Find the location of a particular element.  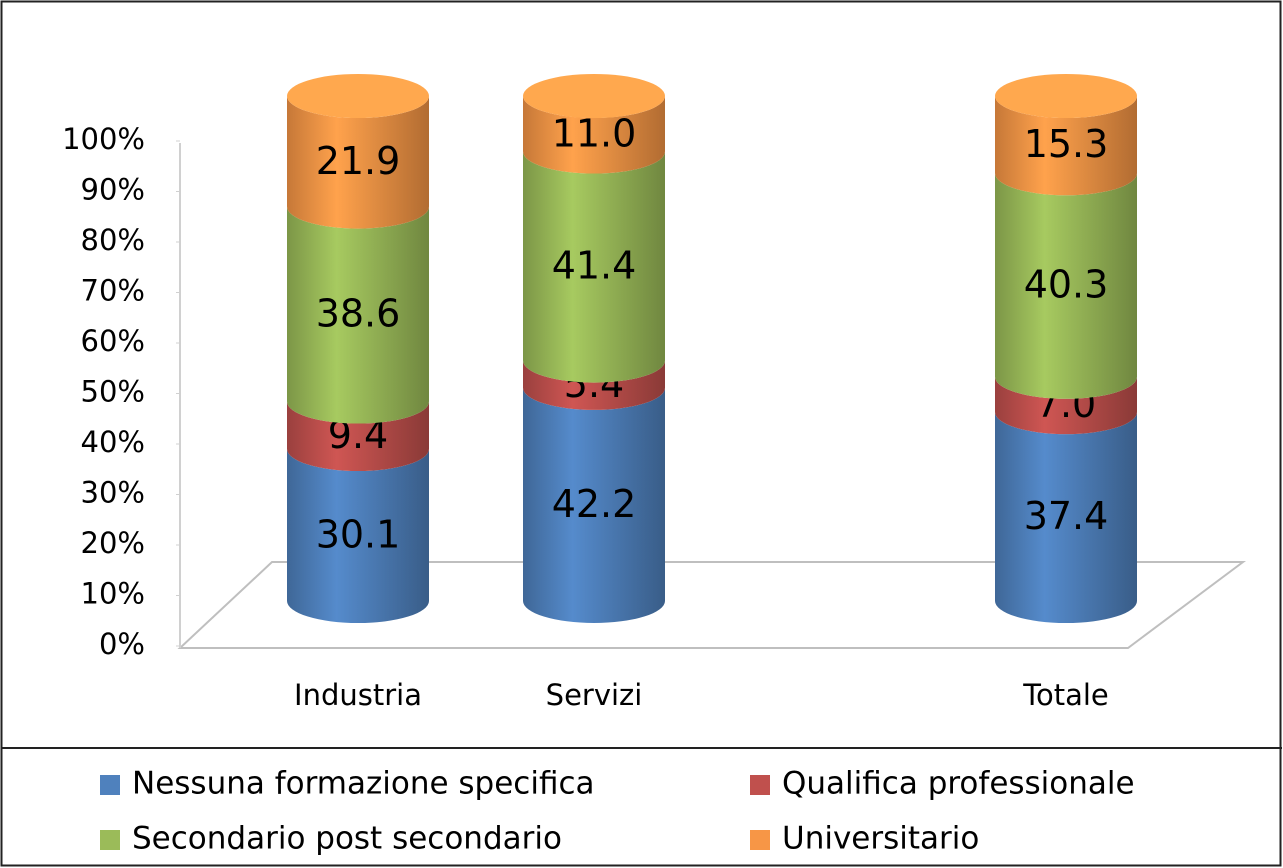

value-label: 41.4 is located at coordinates (594, 266).